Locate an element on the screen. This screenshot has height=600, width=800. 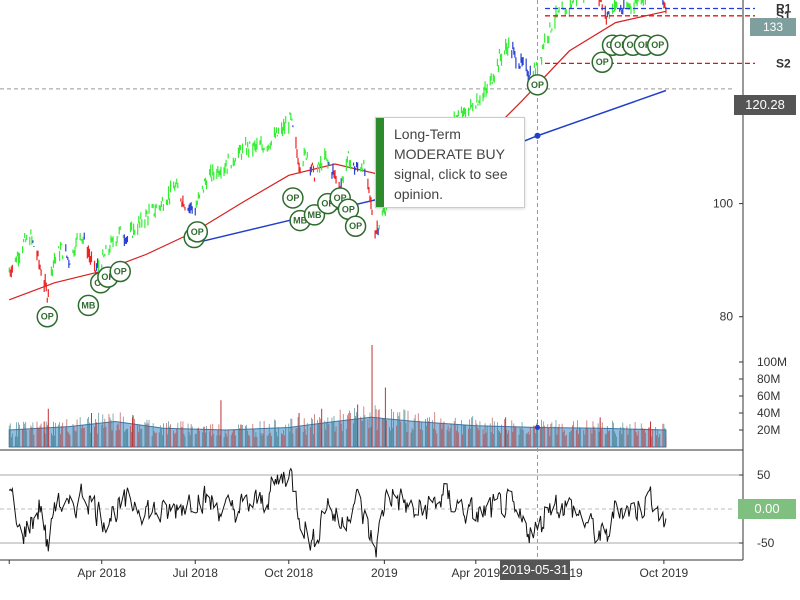
signal-marker-1: MB is located at coordinates (88, 305).